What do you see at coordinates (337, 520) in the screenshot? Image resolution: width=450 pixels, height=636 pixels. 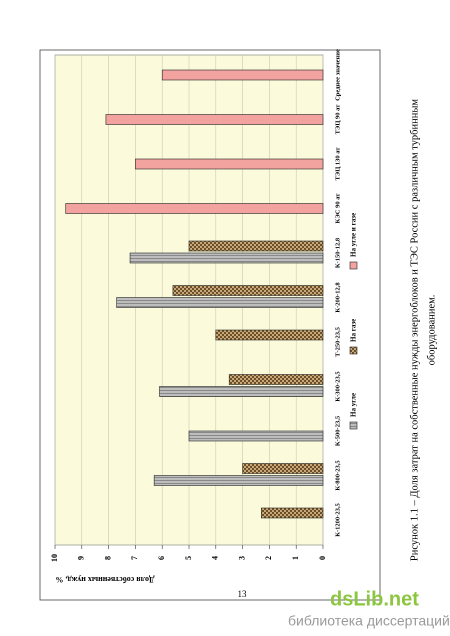 I see `category-label: К-1200-23,5` at bounding box center [337, 520].